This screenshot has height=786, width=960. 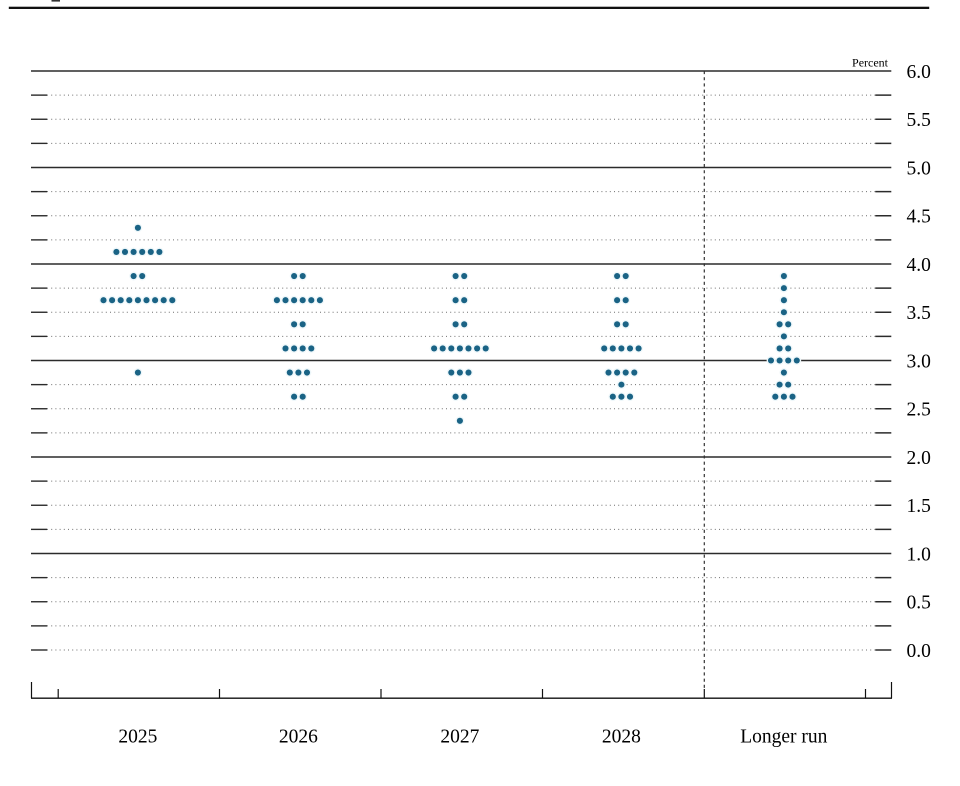 I want to click on svg-text: 5.0, so click(x=919, y=168).